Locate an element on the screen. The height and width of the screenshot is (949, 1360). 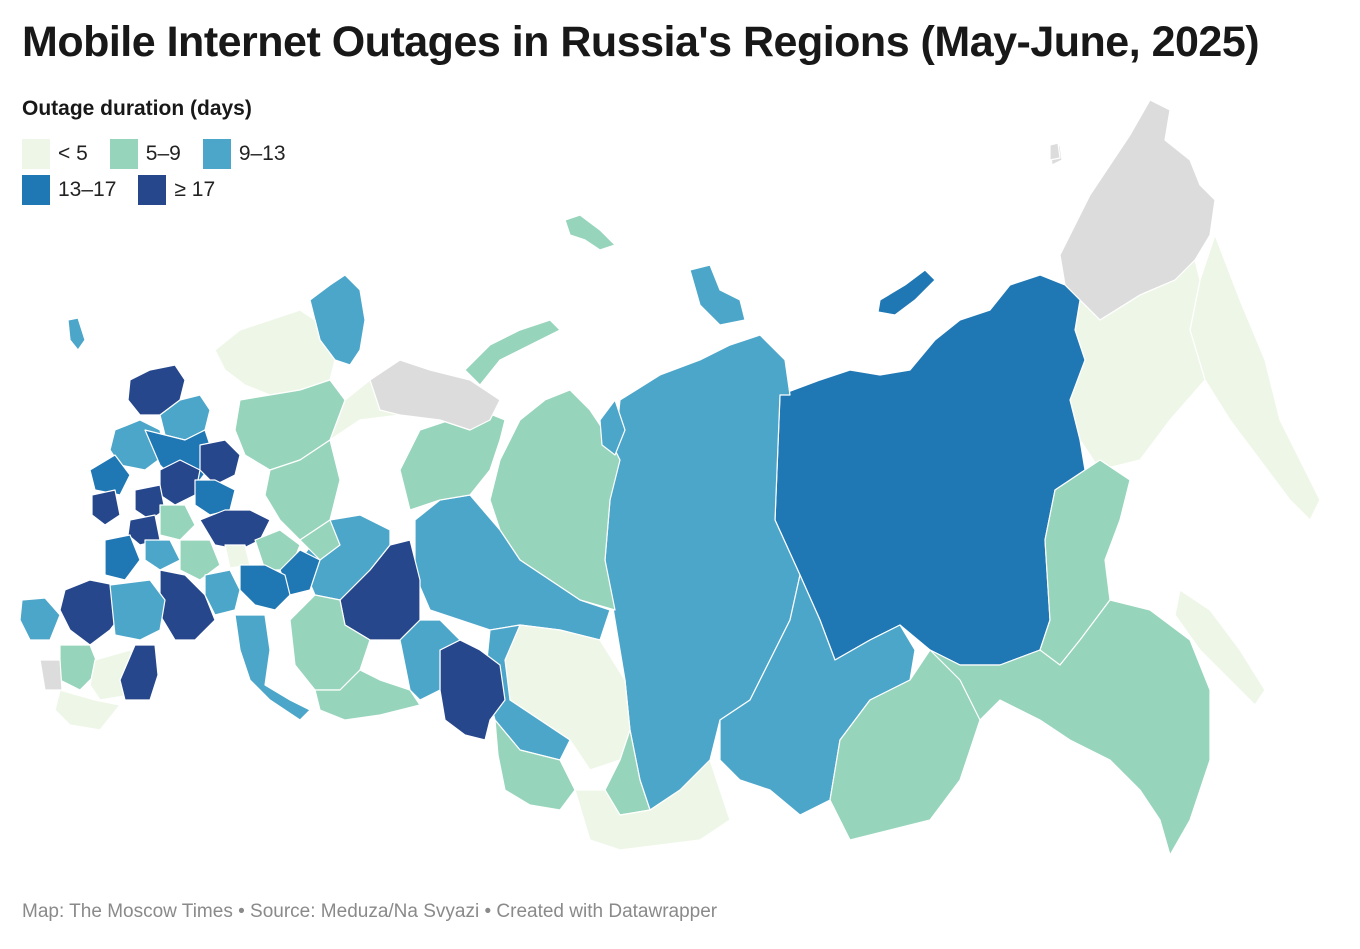
region-samara is located at coordinates (222, 592).